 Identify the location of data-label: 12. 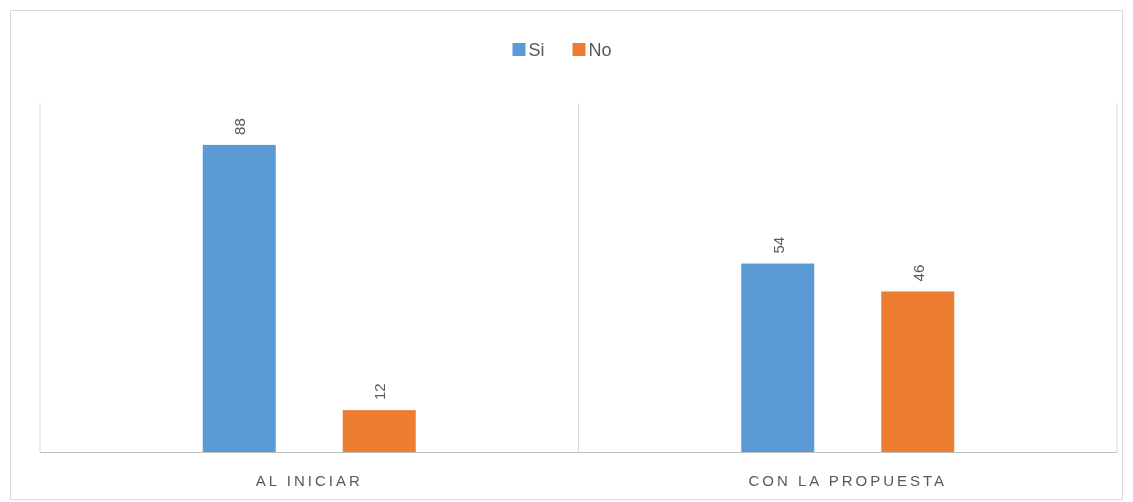
(380, 392).